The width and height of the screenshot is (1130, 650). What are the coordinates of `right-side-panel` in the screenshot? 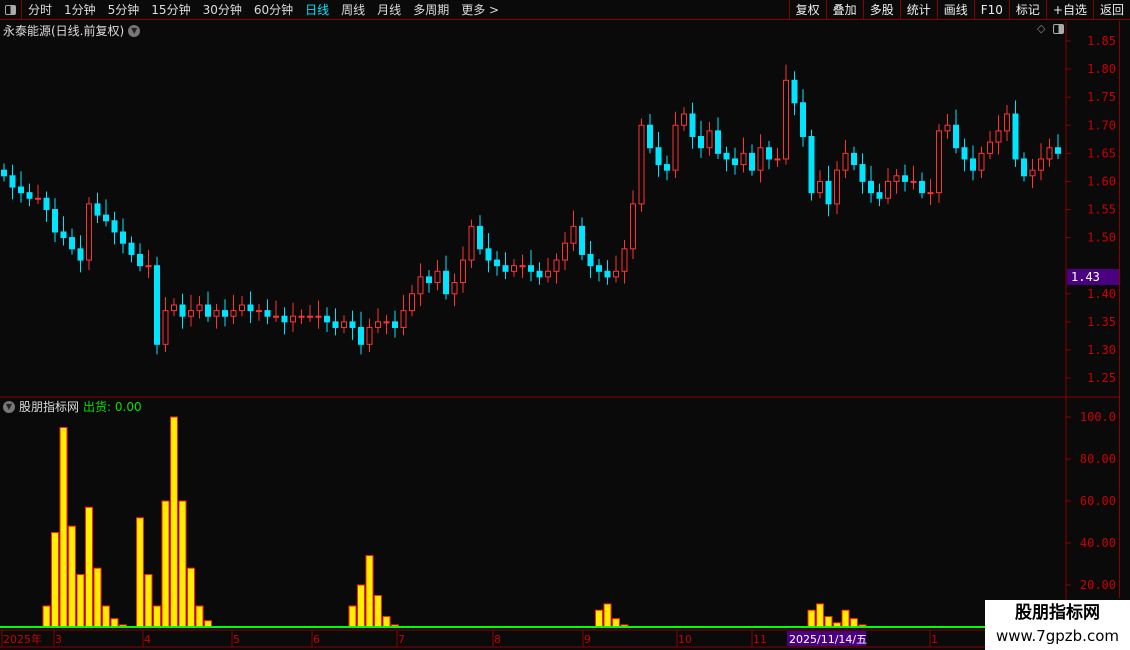 It's located at (1124, 309).